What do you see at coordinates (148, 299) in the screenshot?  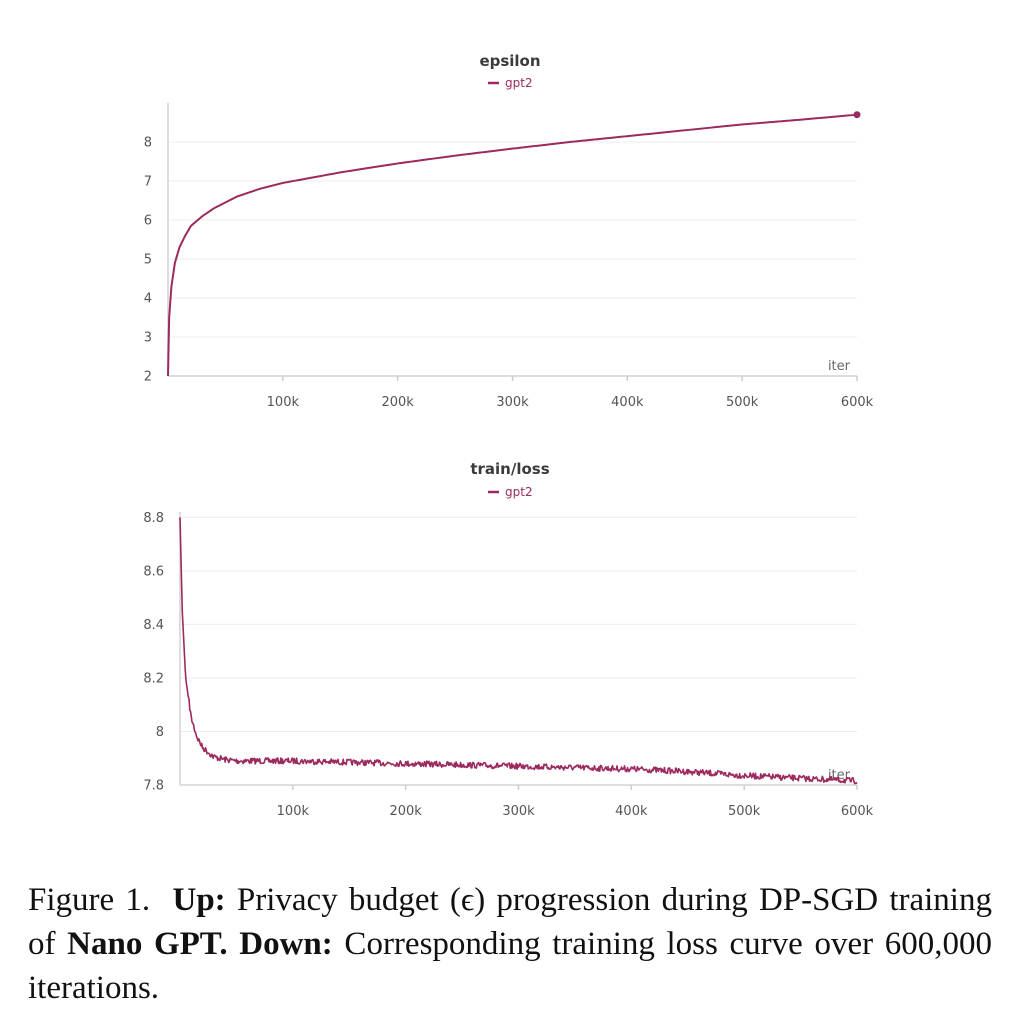 I see `y-tick-label: 4` at bounding box center [148, 299].